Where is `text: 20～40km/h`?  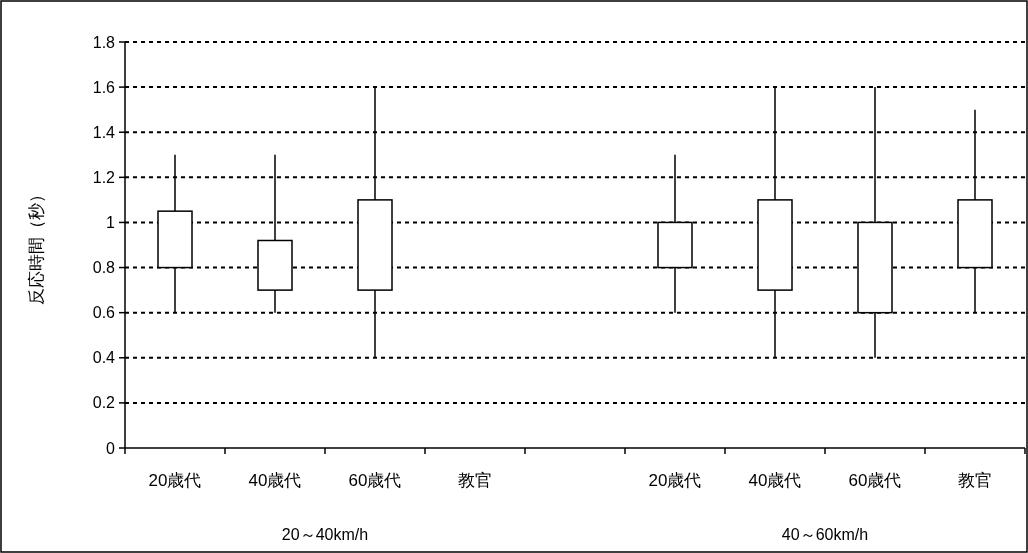
text: 20～40km/h is located at coordinates (325, 534).